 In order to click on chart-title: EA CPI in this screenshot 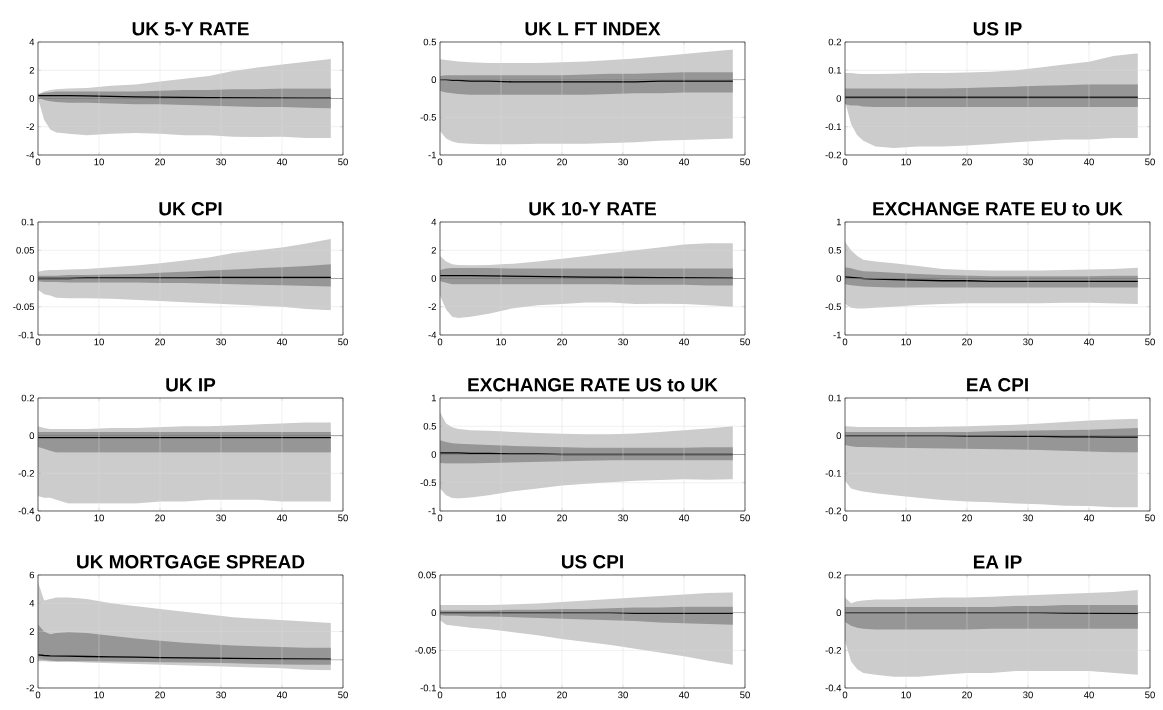, I will do `click(997, 385)`.